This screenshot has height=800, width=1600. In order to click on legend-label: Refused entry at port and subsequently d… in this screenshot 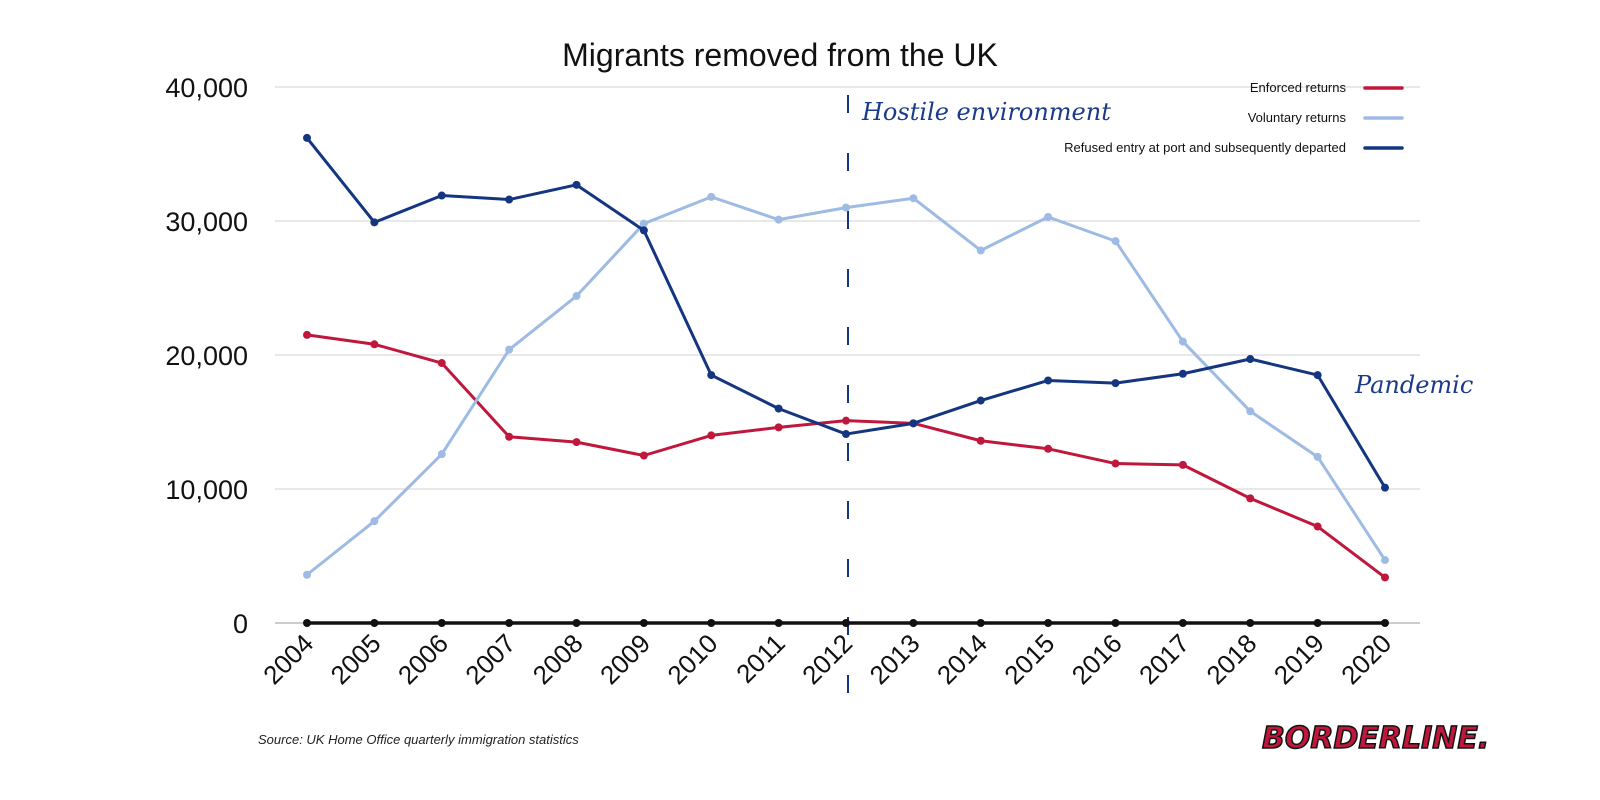, I will do `click(1205, 147)`.